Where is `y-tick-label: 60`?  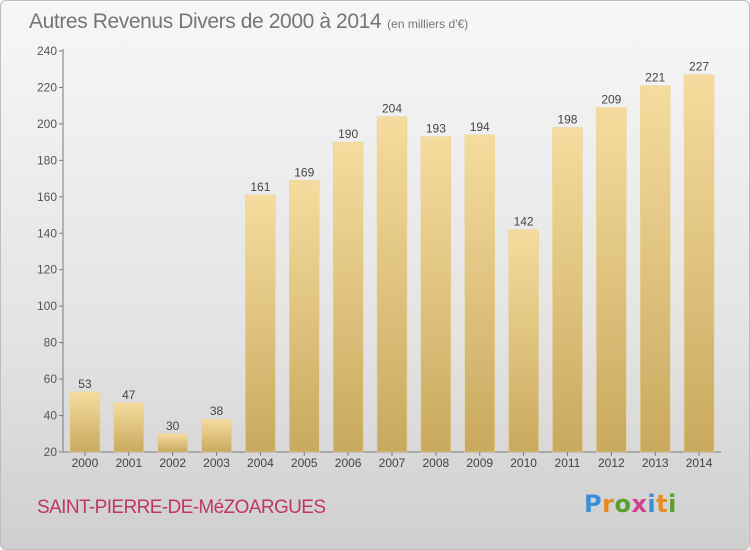
y-tick-label: 60 is located at coordinates (51, 379).